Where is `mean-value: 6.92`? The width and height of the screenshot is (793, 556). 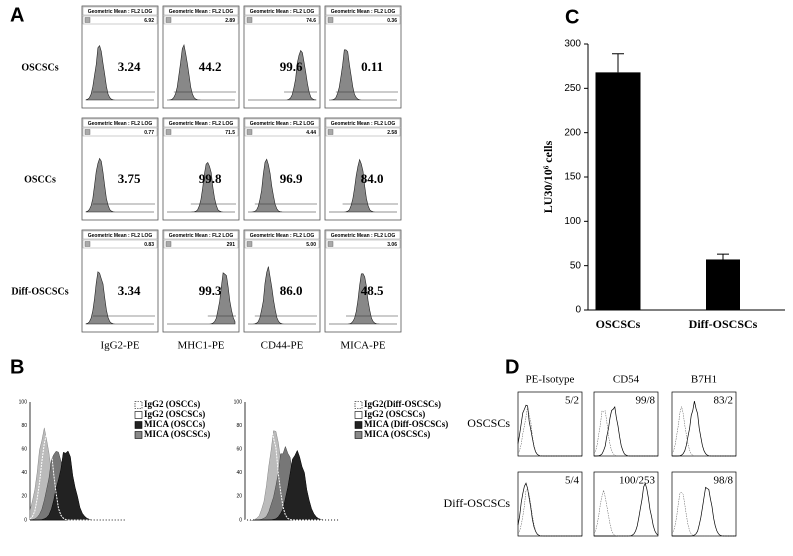 mean-value: 6.92 is located at coordinates (149, 21).